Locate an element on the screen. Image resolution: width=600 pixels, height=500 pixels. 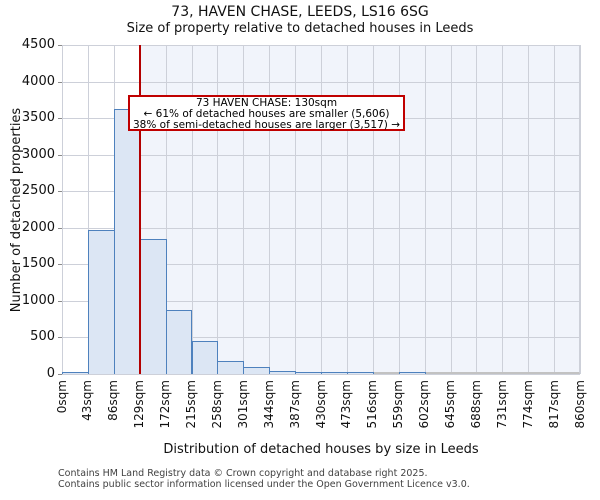
x-tick-label: 344sqm is located at coordinates (268, 404).